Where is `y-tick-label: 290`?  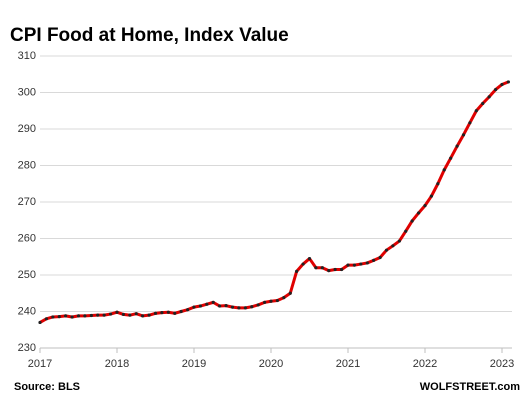 y-tick-label: 290 is located at coordinates (27, 129).